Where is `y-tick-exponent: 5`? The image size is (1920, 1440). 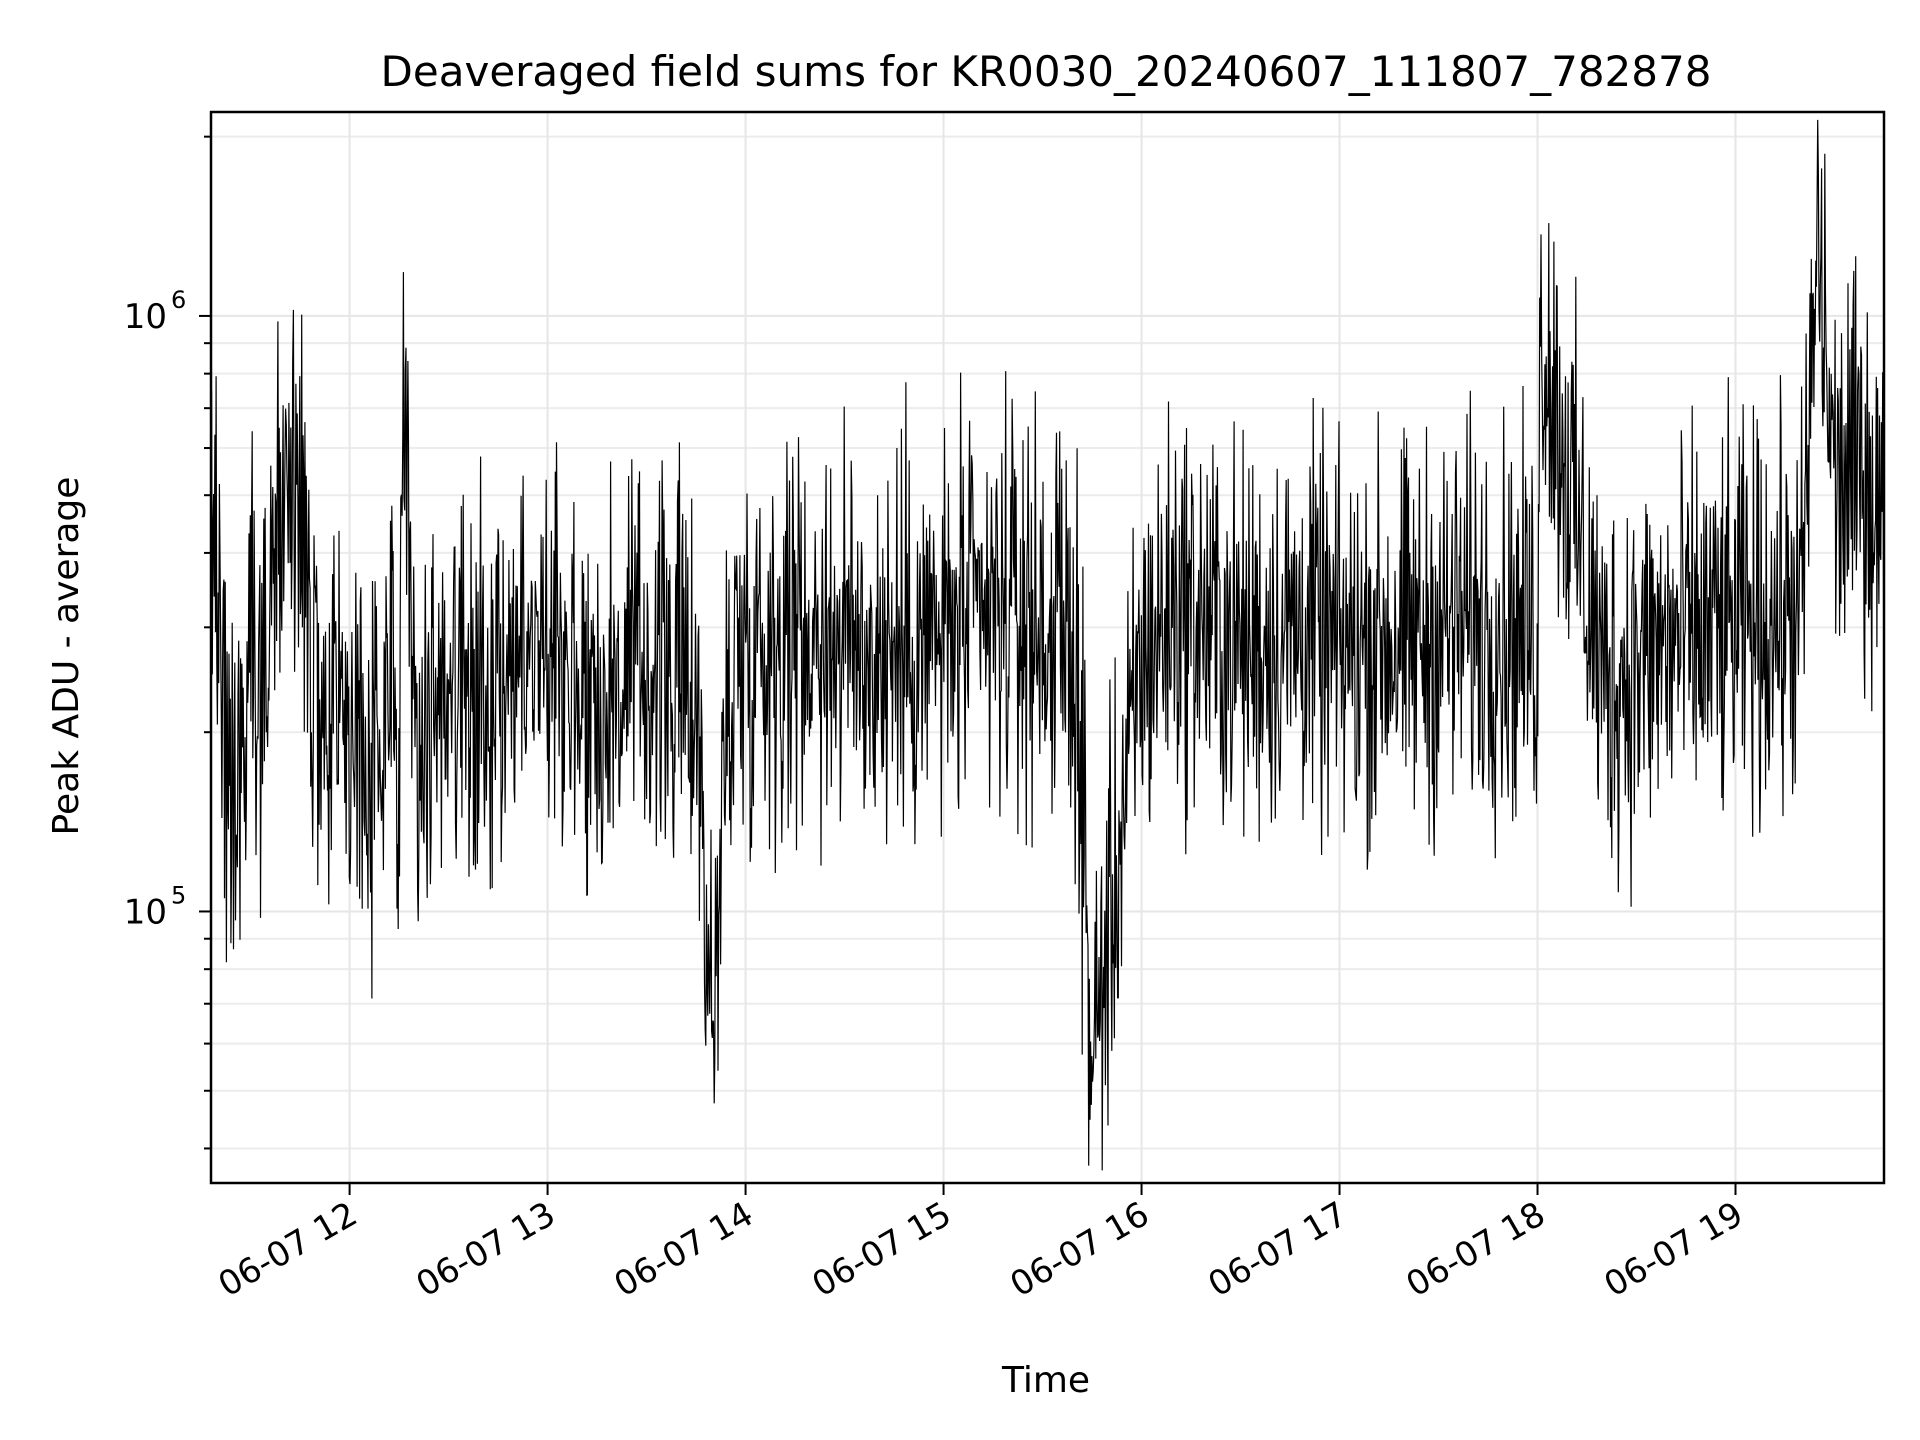
y-tick-exponent: 5 is located at coordinates (178, 895).